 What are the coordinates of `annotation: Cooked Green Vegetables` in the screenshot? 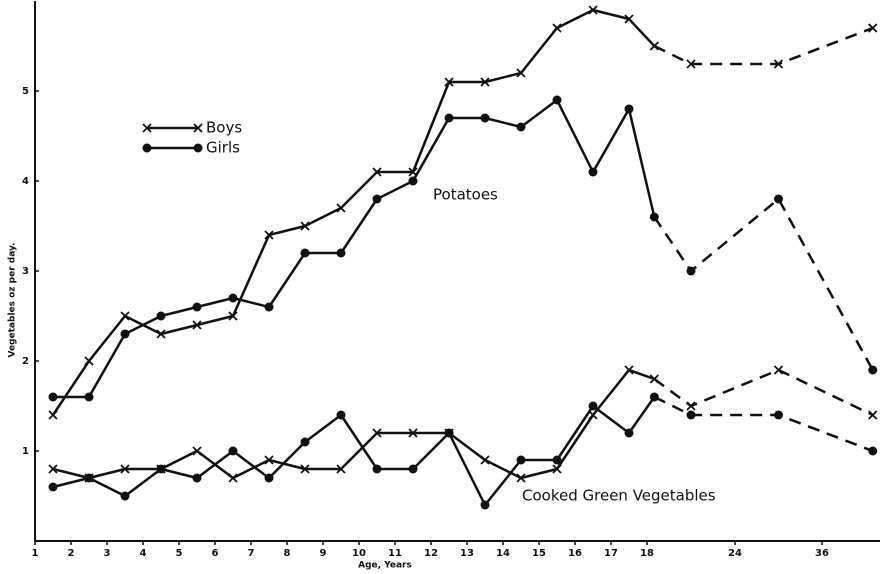 It's located at (619, 496).